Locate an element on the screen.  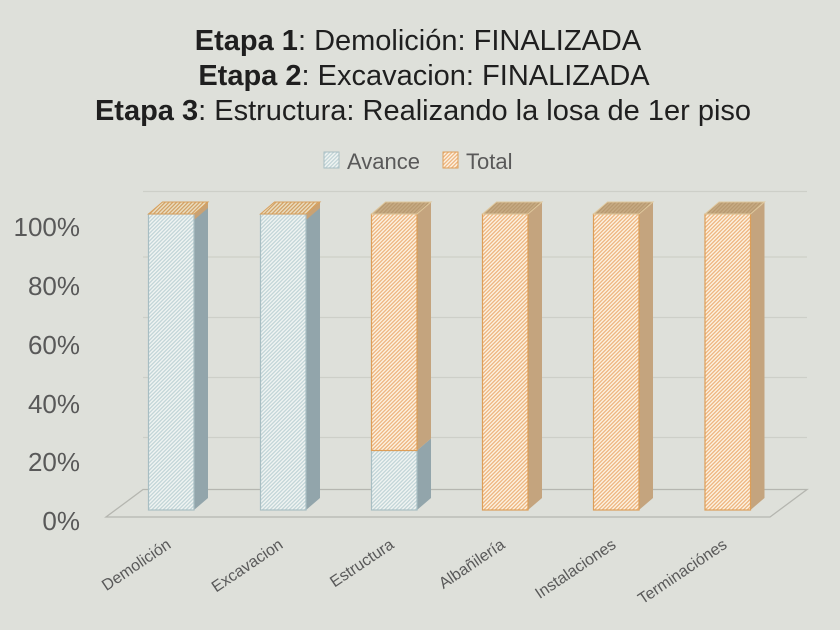
svg-text: Total is located at coordinates (489, 161).